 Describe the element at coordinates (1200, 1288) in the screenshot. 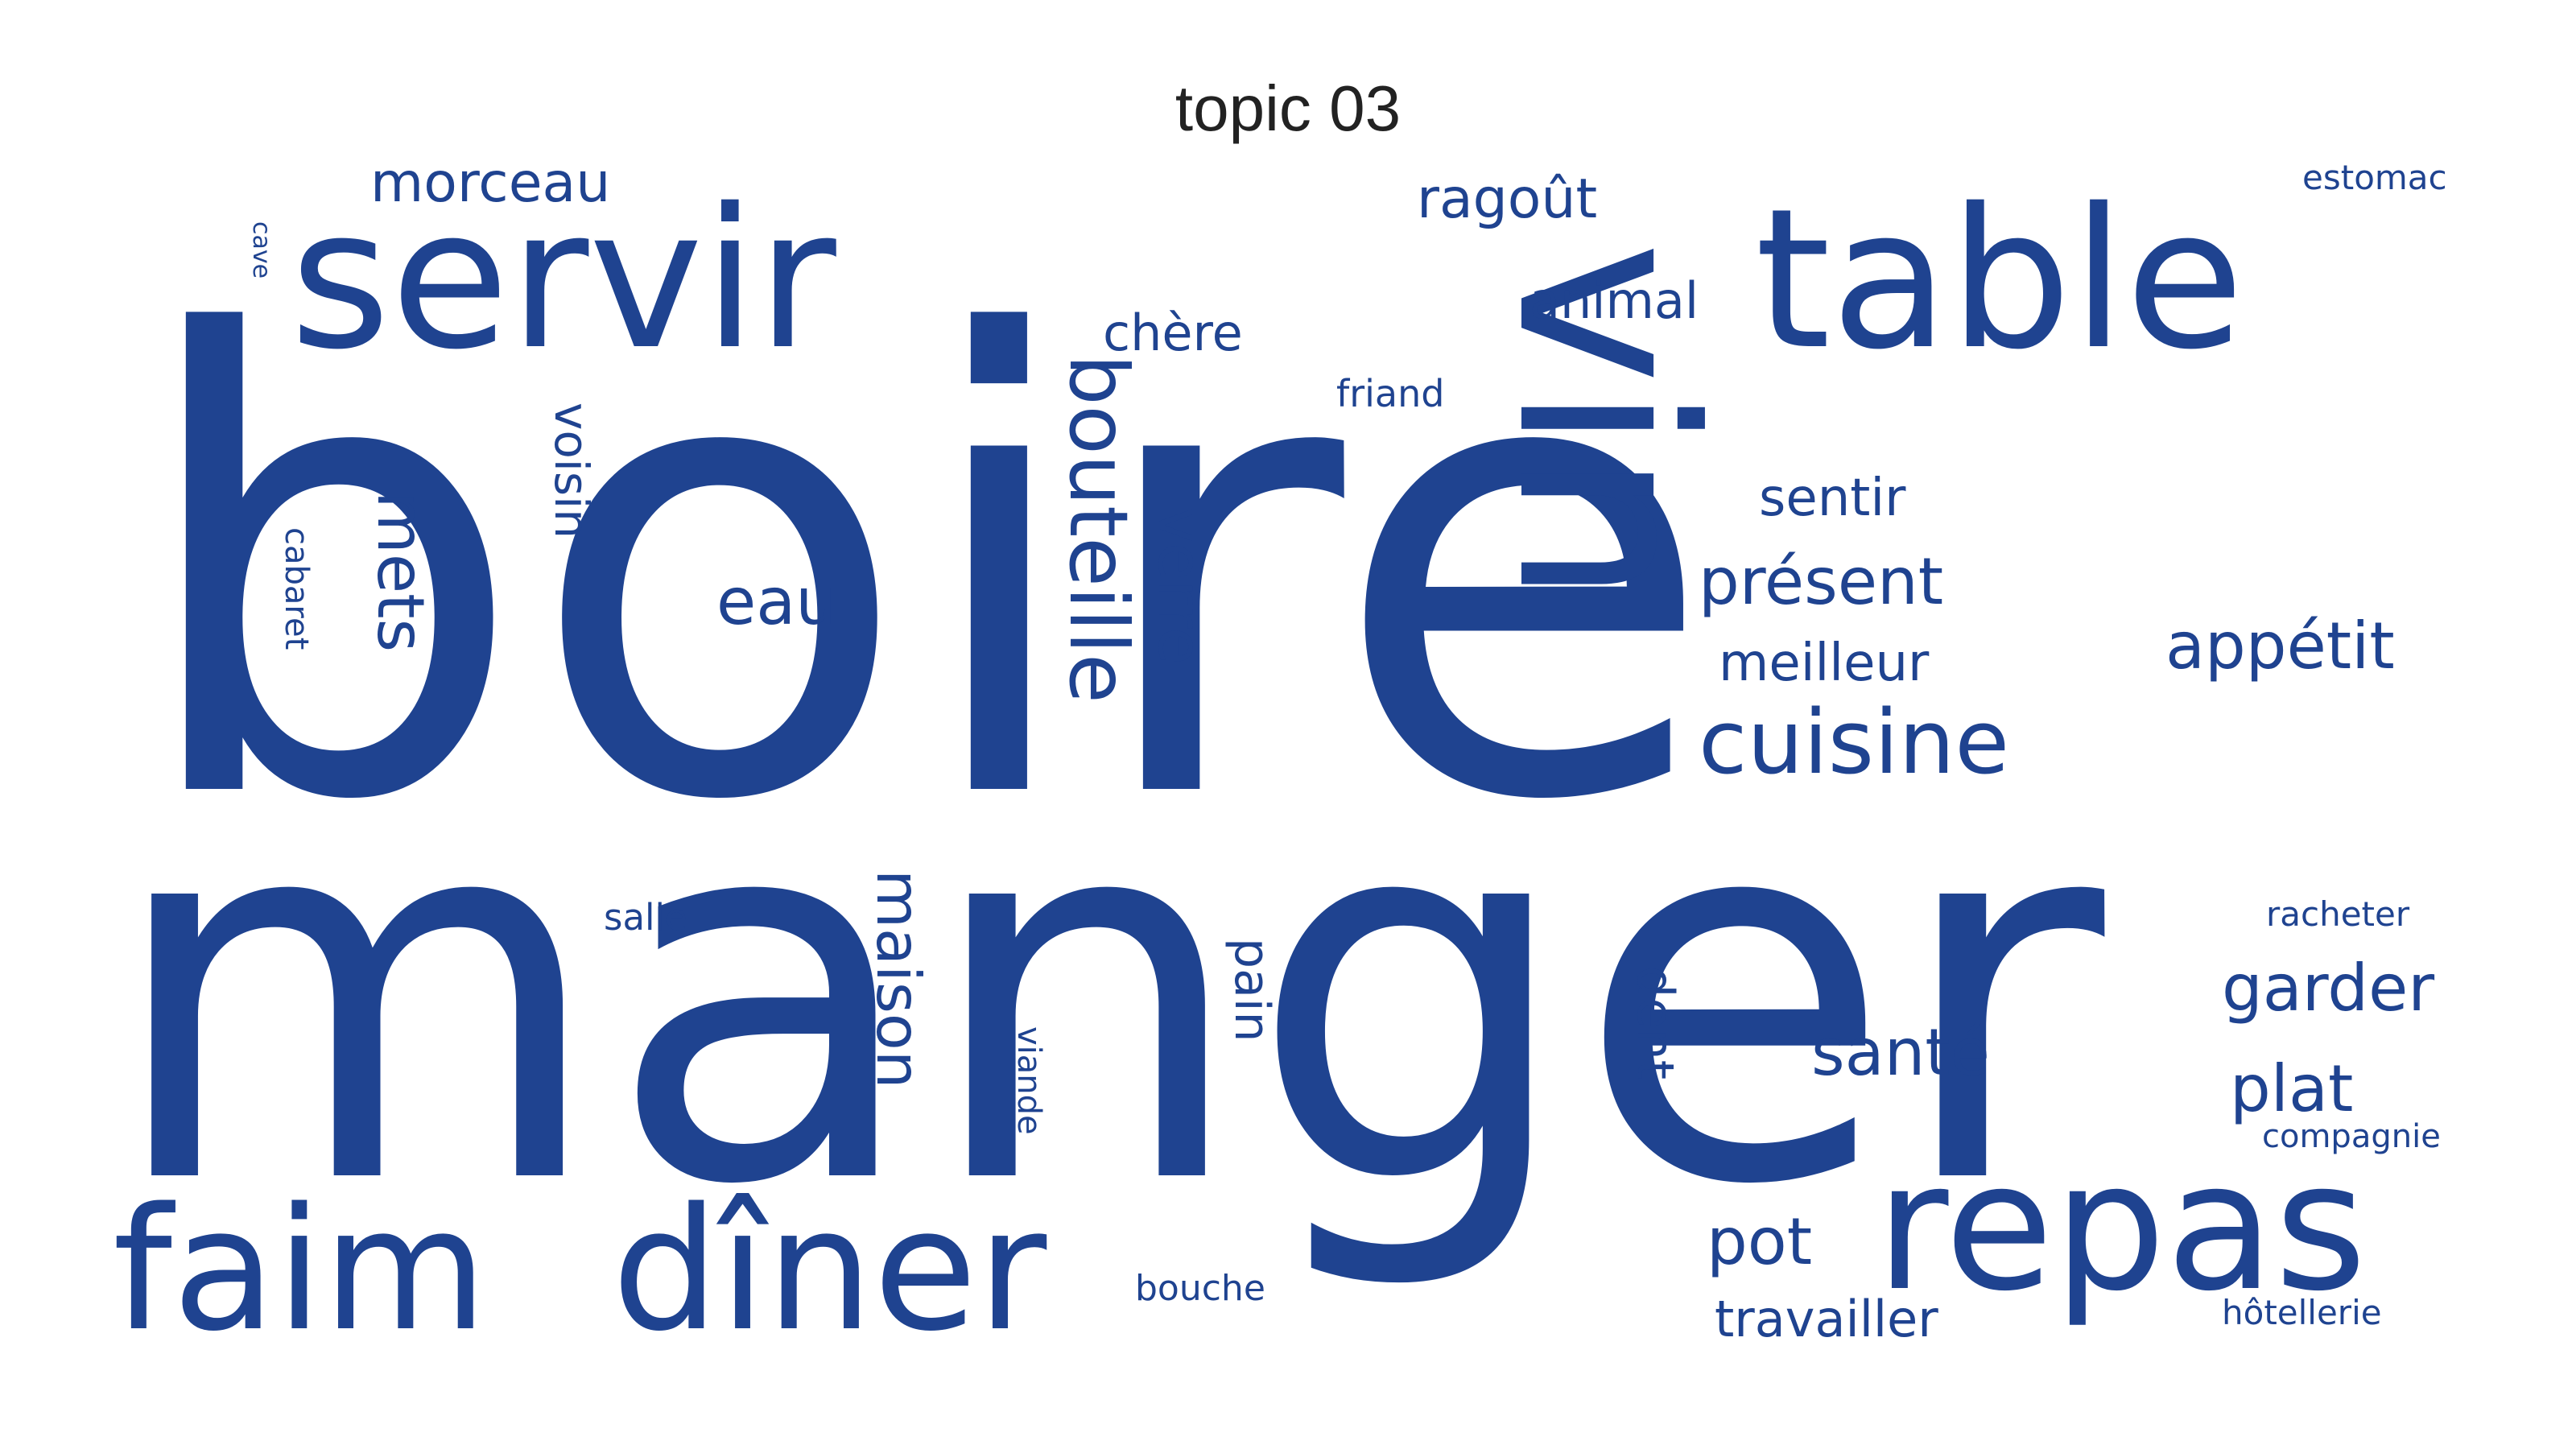

I see `word-bouche: bouche` at that location.